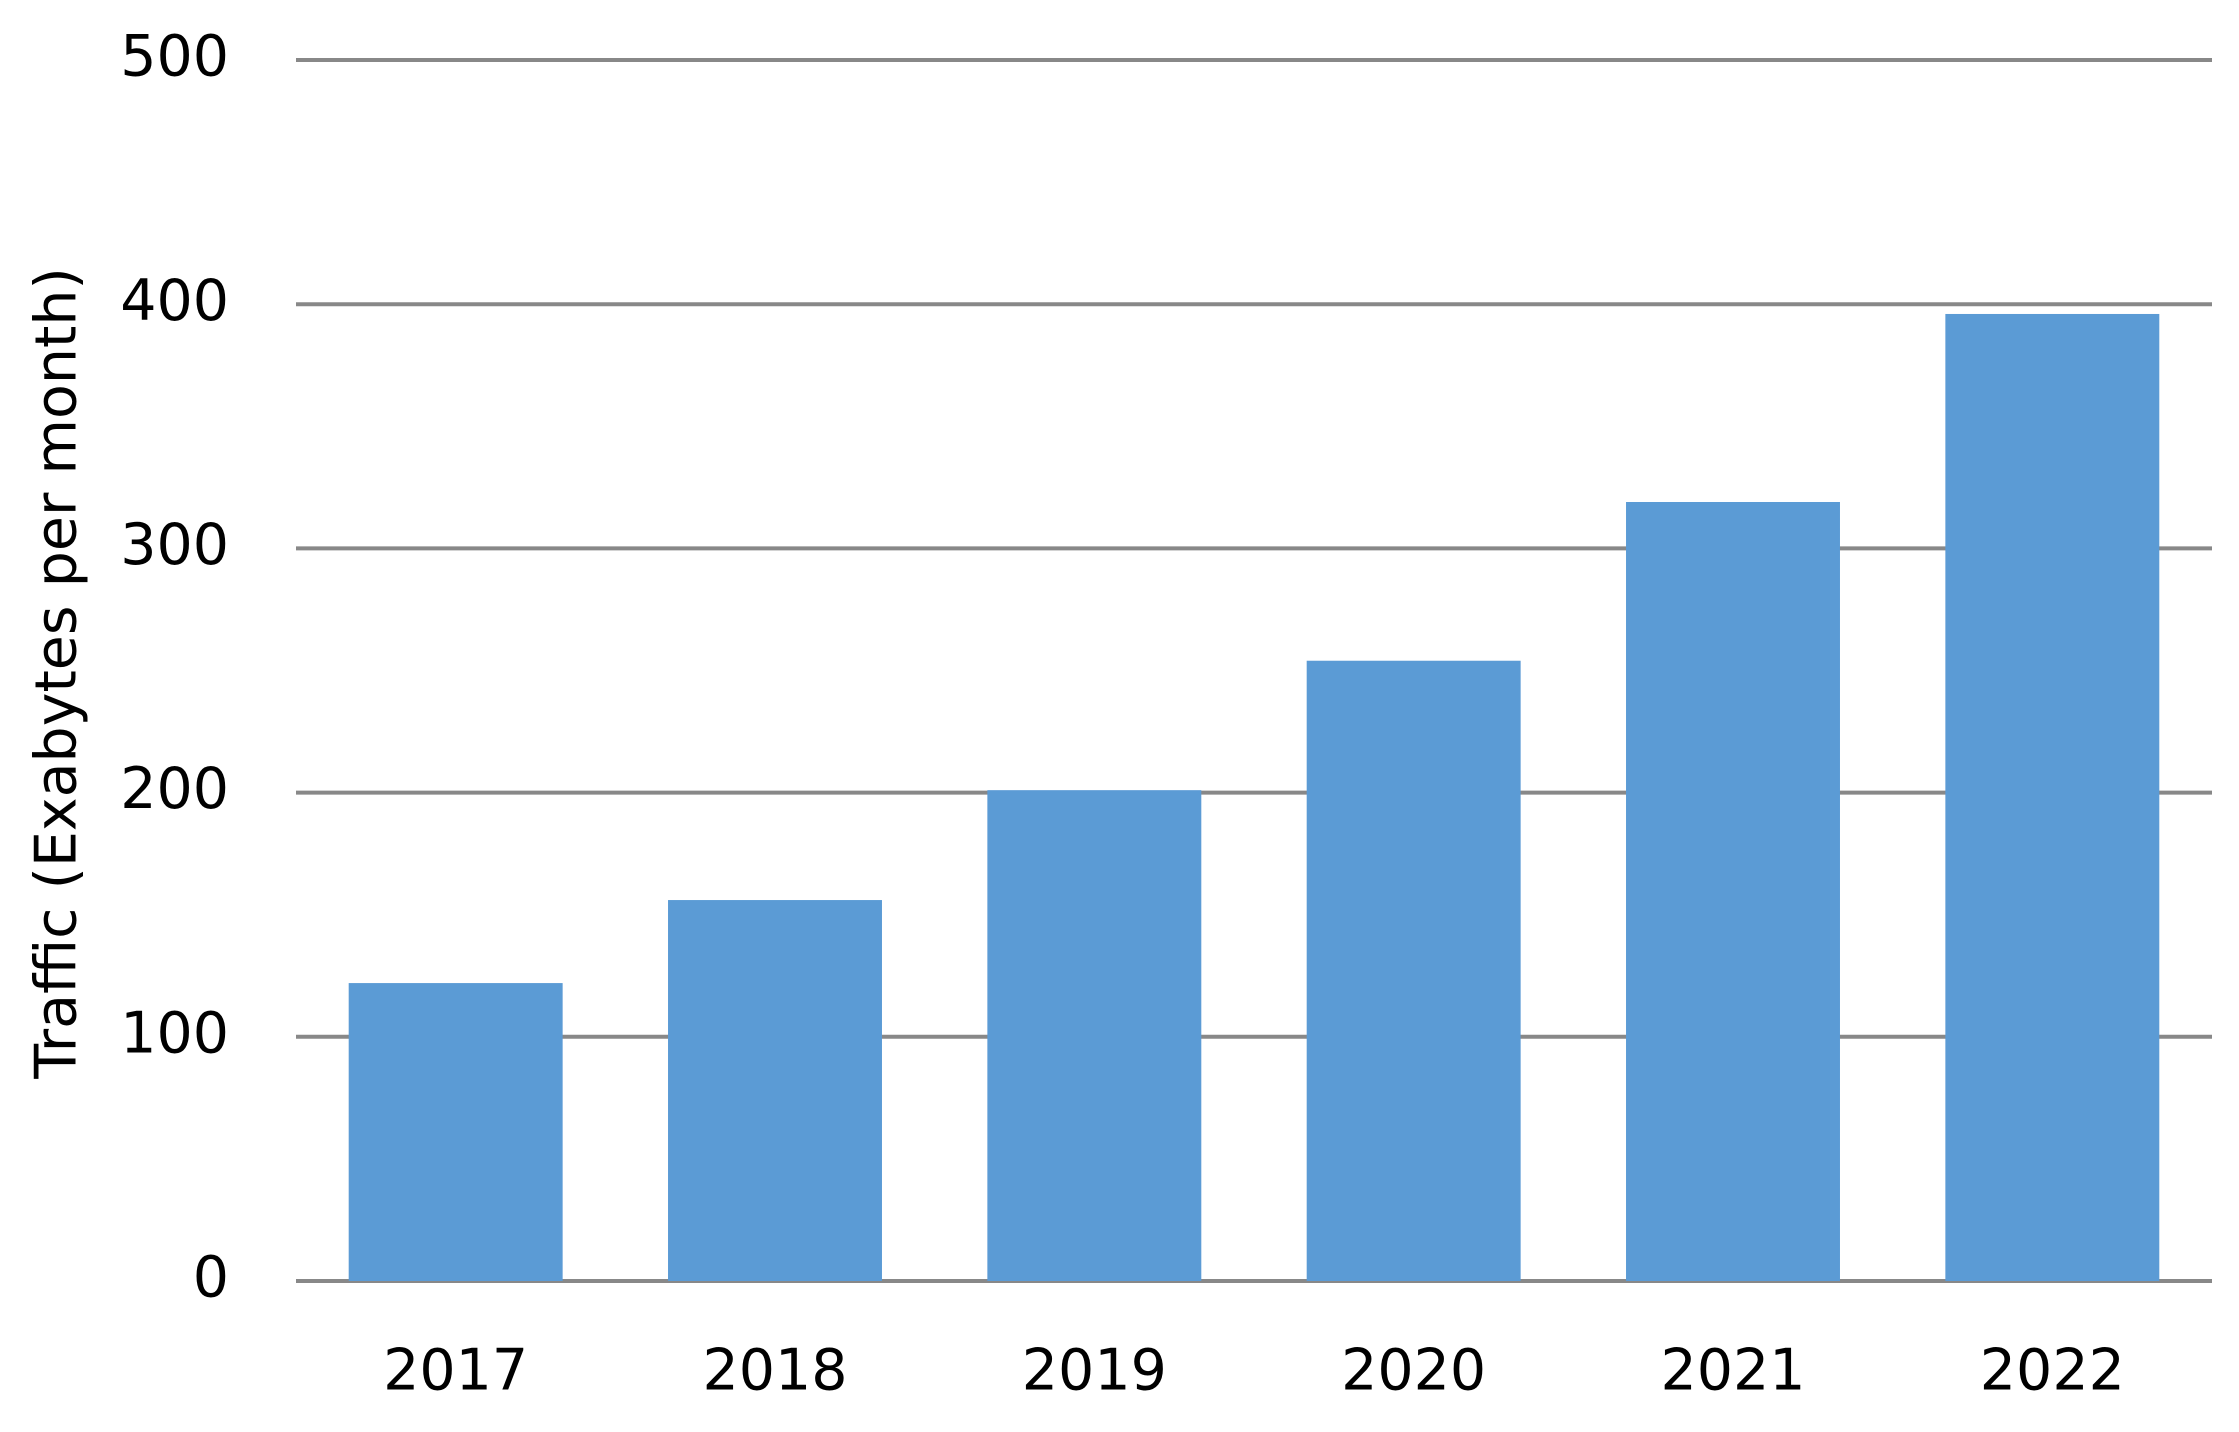 The width and height of the screenshot is (2239, 1432). Describe the element at coordinates (2052, 1371) in the screenshot. I see `x-tick-label: 2022` at that location.